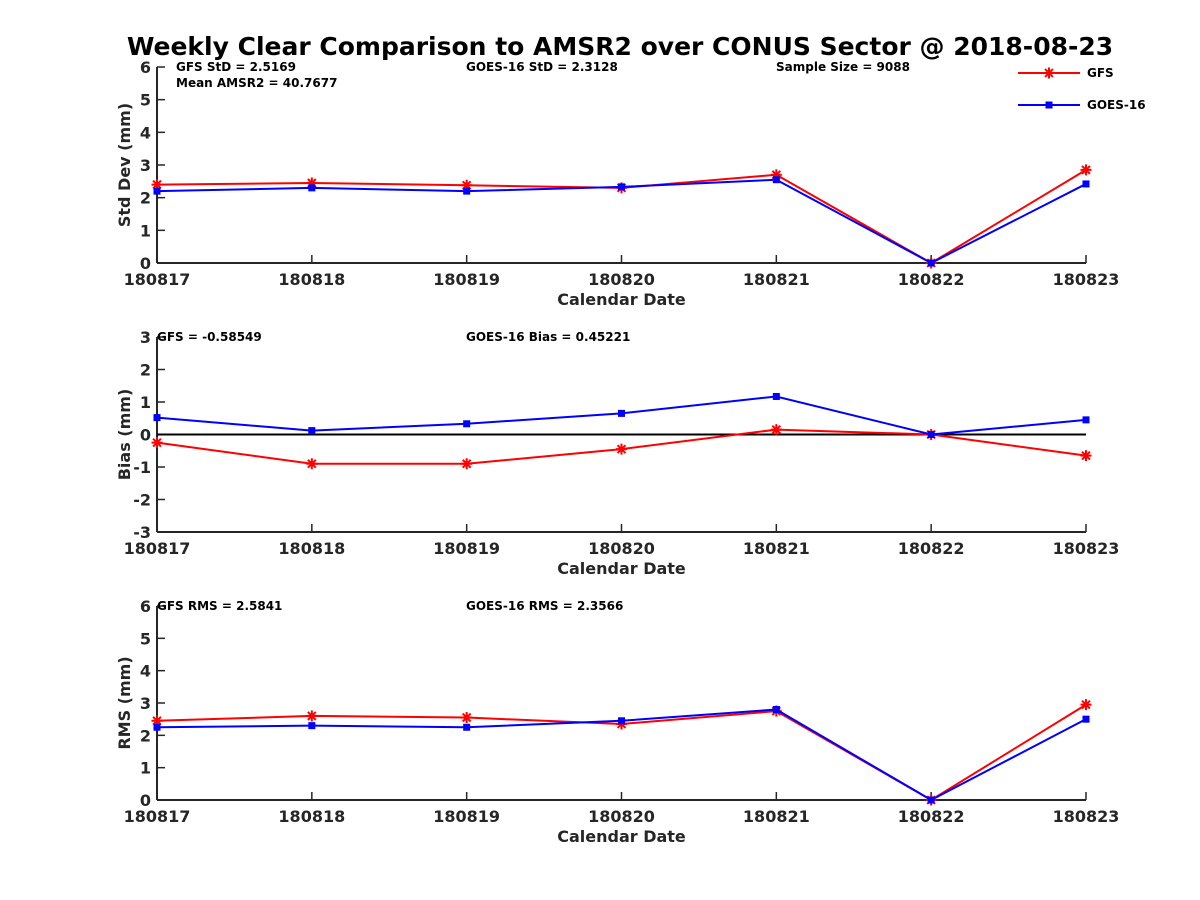  What do you see at coordinates (142, 467) in the screenshot?
I see `y-tick-label: -1` at bounding box center [142, 467].